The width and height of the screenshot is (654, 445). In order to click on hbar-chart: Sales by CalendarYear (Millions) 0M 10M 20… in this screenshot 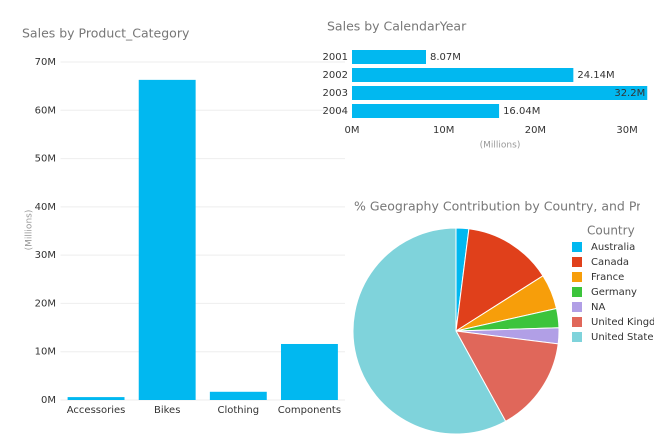, I will do `click(485, 85)`.